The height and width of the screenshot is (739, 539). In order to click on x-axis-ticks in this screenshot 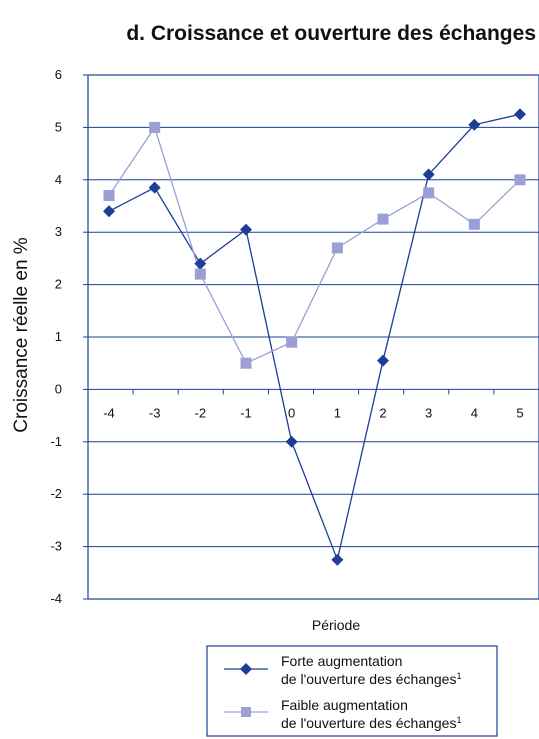, I will do `click(313, 391)`.